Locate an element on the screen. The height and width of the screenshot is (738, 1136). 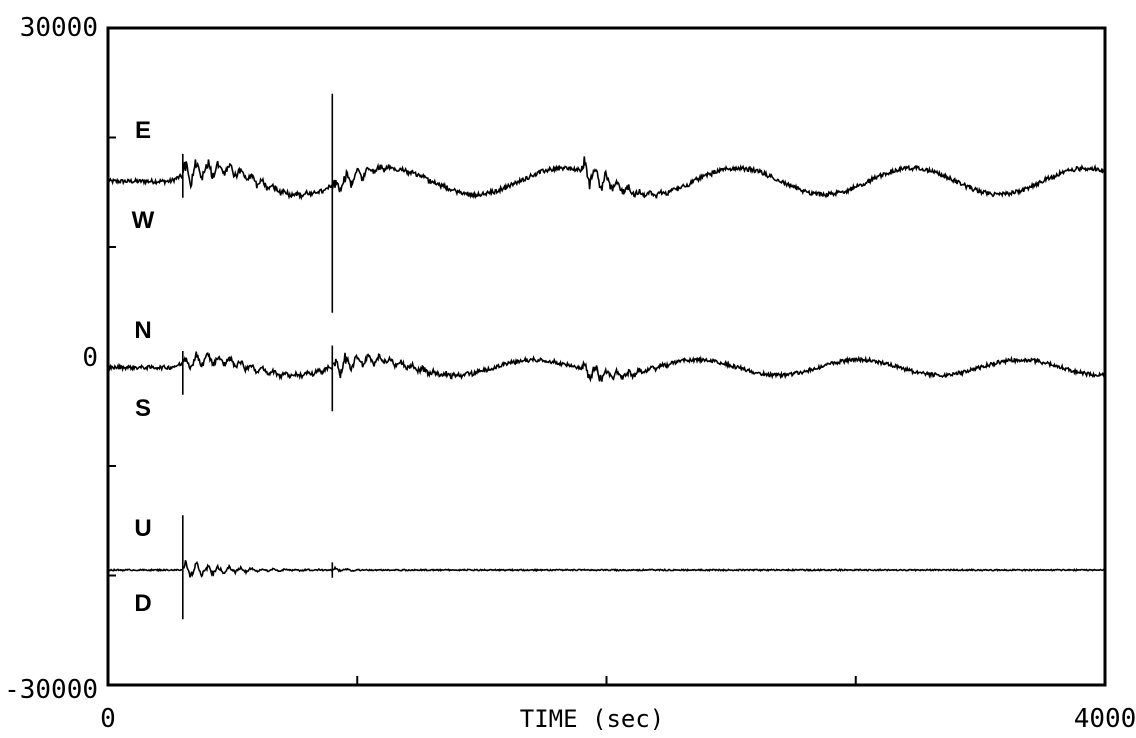
x-axis-label: TIME (sec) is located at coordinates (592, 719).